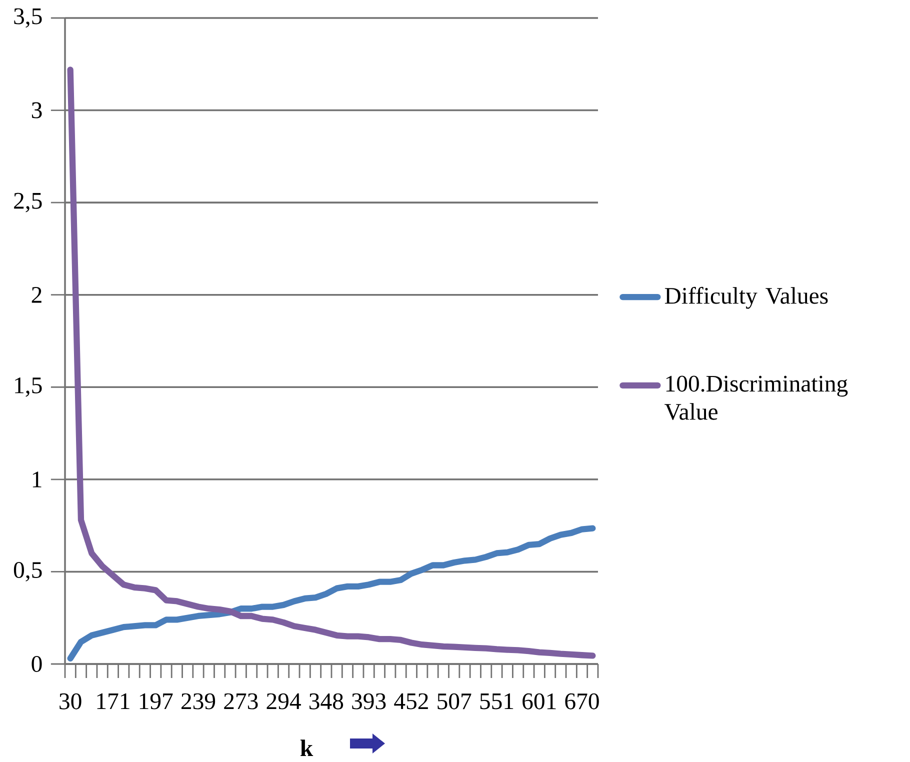  What do you see at coordinates (241, 701) in the screenshot?
I see `x-tick-label: 273` at bounding box center [241, 701].